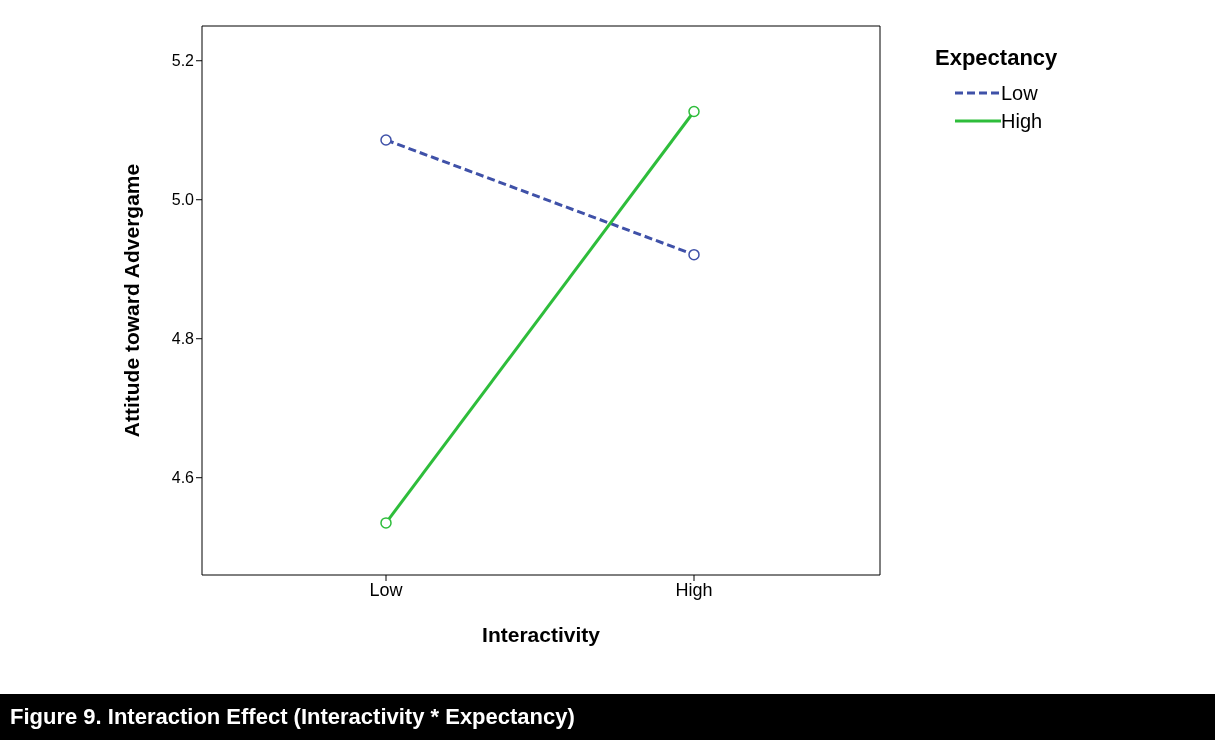 This screenshot has height=740, width=1215. Describe the element at coordinates (1019, 93) in the screenshot. I see `legend-label: Low` at that location.